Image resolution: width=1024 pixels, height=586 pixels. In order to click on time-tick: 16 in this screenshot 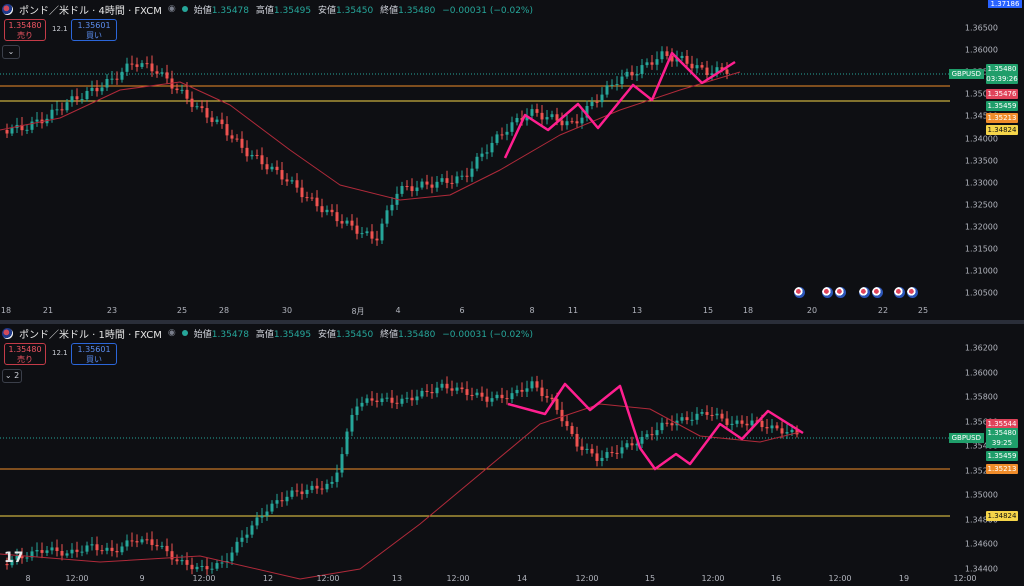, I will do `click(776, 578)`.